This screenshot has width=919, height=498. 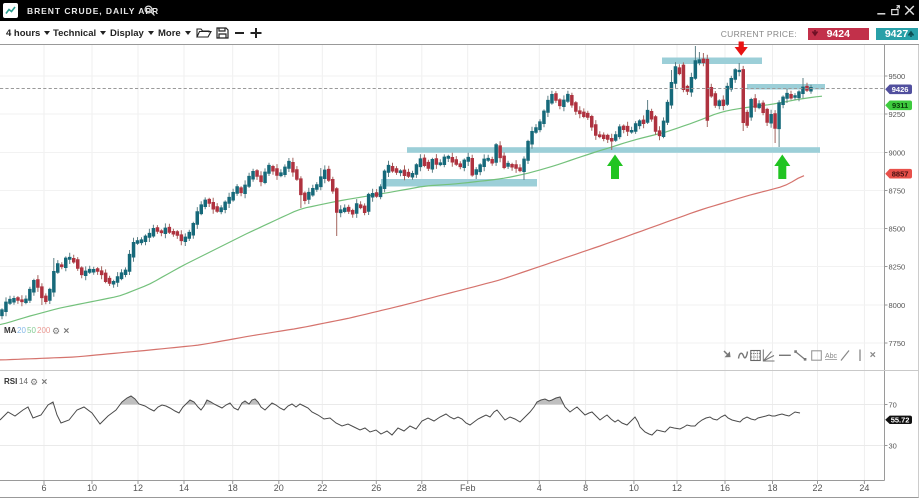 I want to click on svg-text: 7750, so click(x=897, y=343).